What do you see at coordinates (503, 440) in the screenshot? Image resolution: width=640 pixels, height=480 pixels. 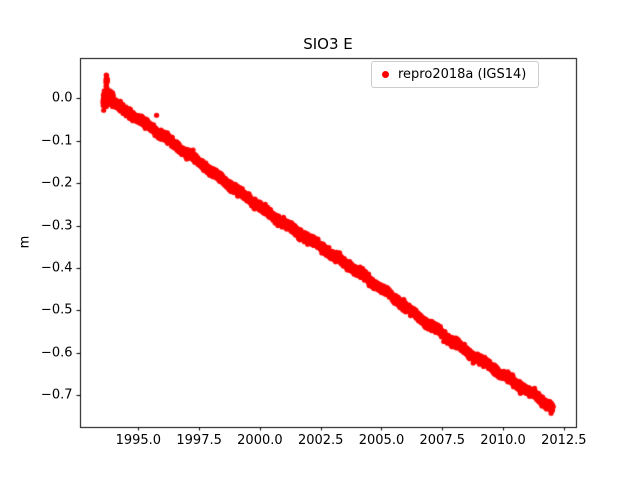 I see `x-tick-label: 2010.0` at bounding box center [503, 440].